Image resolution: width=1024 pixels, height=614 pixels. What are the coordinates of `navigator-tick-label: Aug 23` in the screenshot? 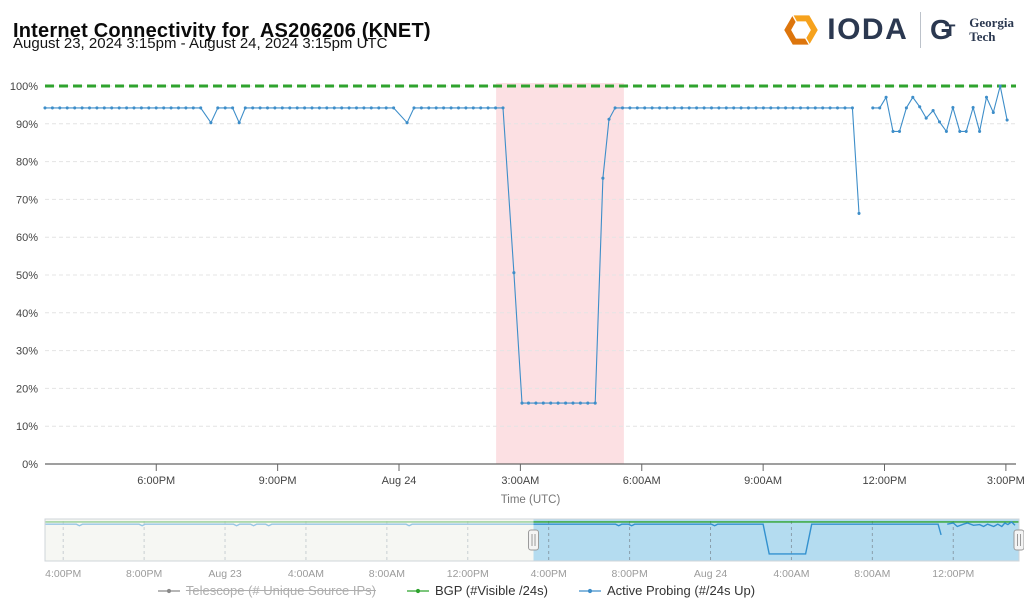 It's located at (224, 574).